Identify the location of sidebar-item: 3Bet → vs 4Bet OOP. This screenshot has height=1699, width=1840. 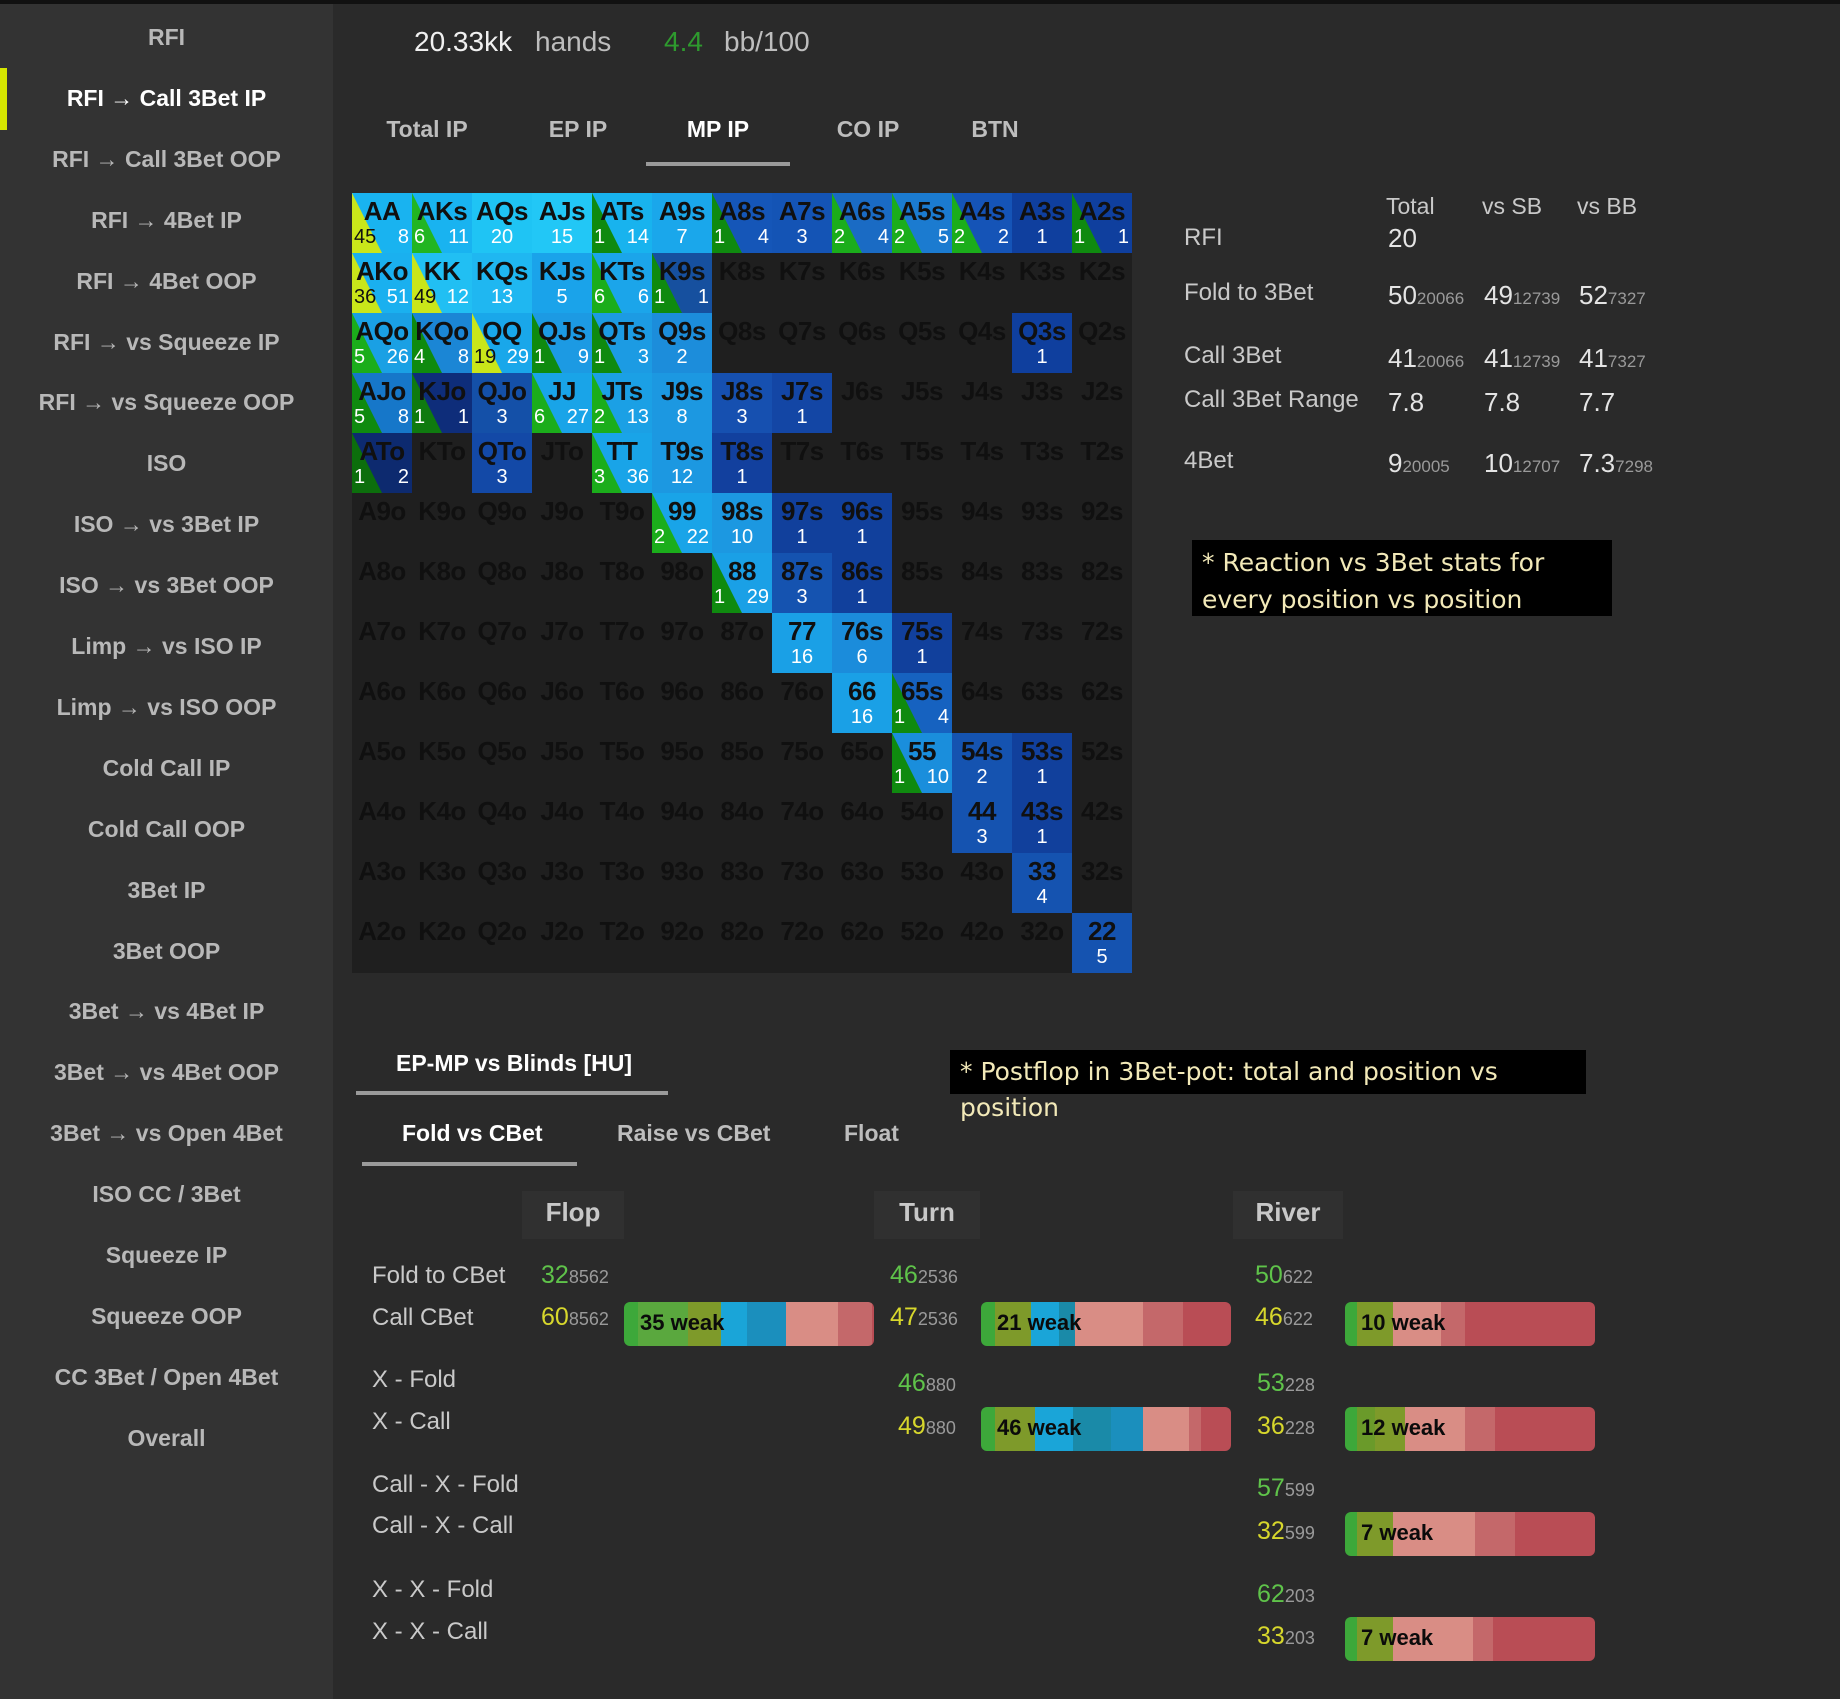
(166, 1072).